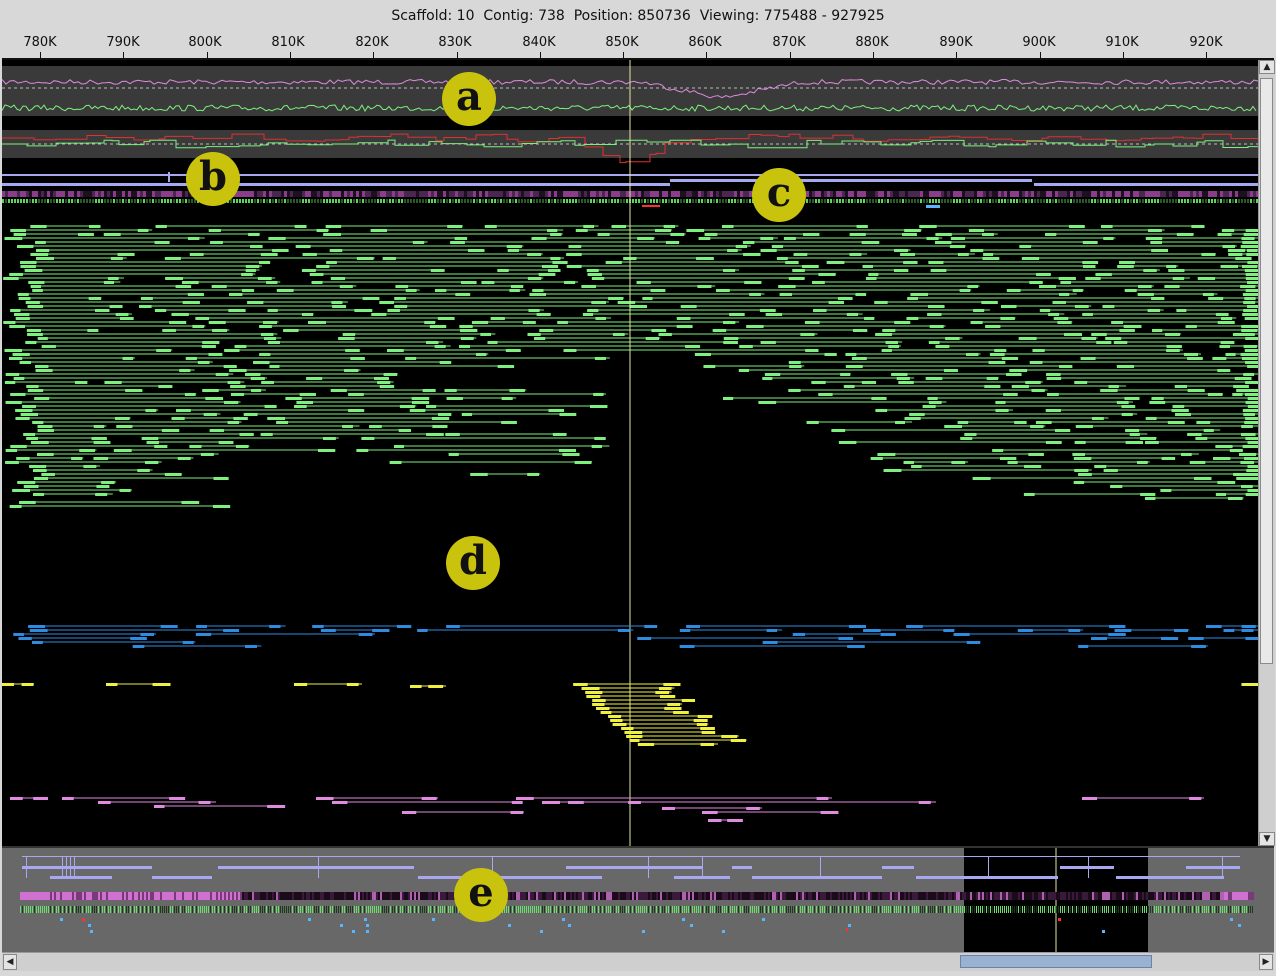  I want to click on scroll-down-icon: ▼, so click(1267, 839).